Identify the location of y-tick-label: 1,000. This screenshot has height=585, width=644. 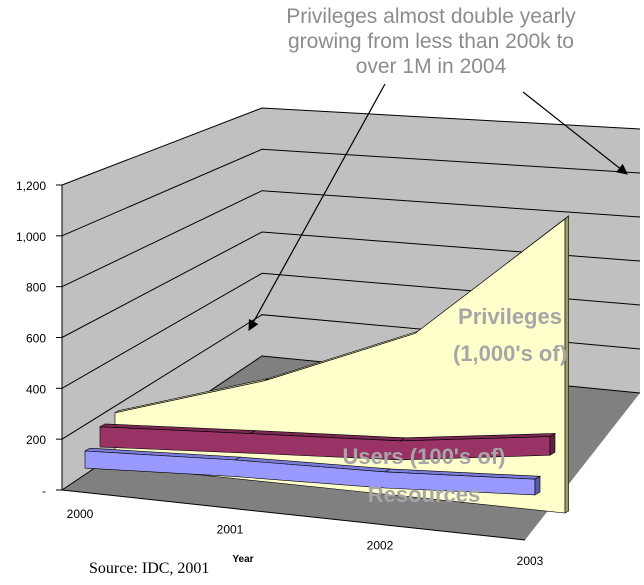
(31, 237).